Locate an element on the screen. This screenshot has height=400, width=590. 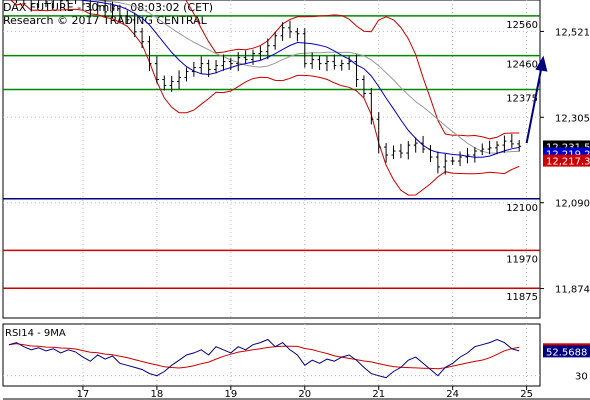
level-label: 12560 is located at coordinates (522, 25).